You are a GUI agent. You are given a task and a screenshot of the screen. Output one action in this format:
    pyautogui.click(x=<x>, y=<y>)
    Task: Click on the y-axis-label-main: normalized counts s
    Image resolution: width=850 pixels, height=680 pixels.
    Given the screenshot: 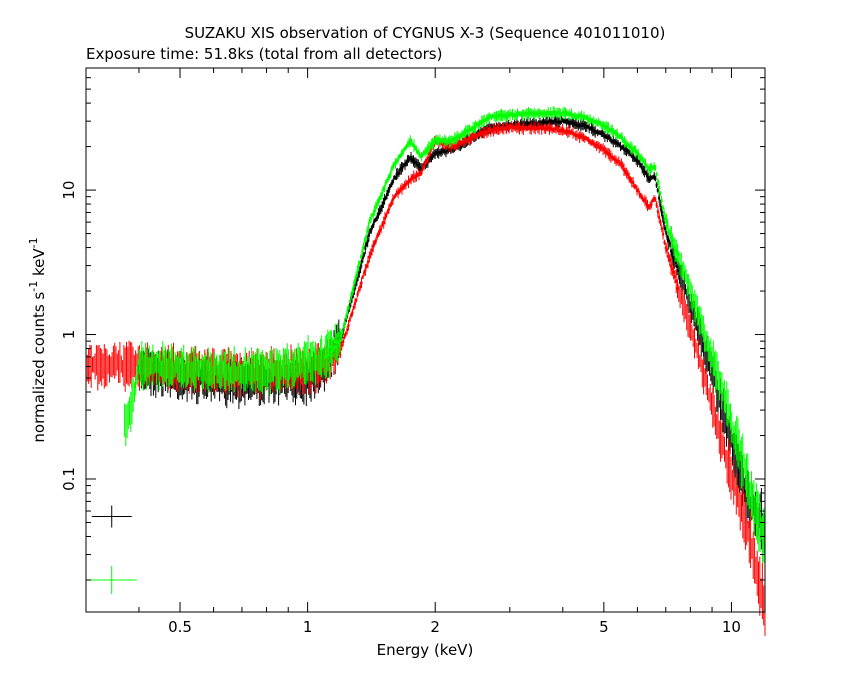 What is the action you would take?
    pyautogui.click(x=39, y=367)
    